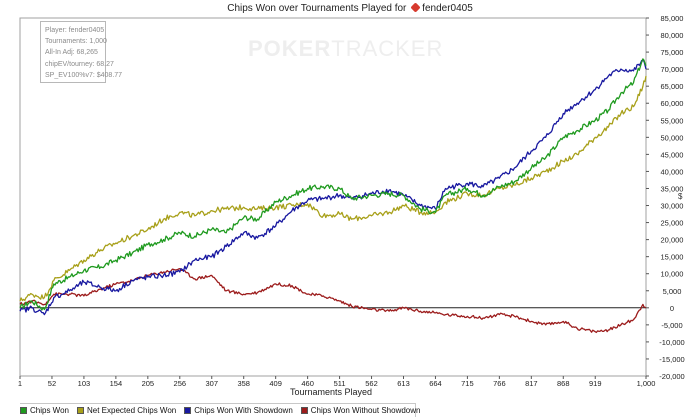 Image resolution: width=700 pixels, height=417 pixels. I want to click on x-tick-label: 664, so click(435, 383).